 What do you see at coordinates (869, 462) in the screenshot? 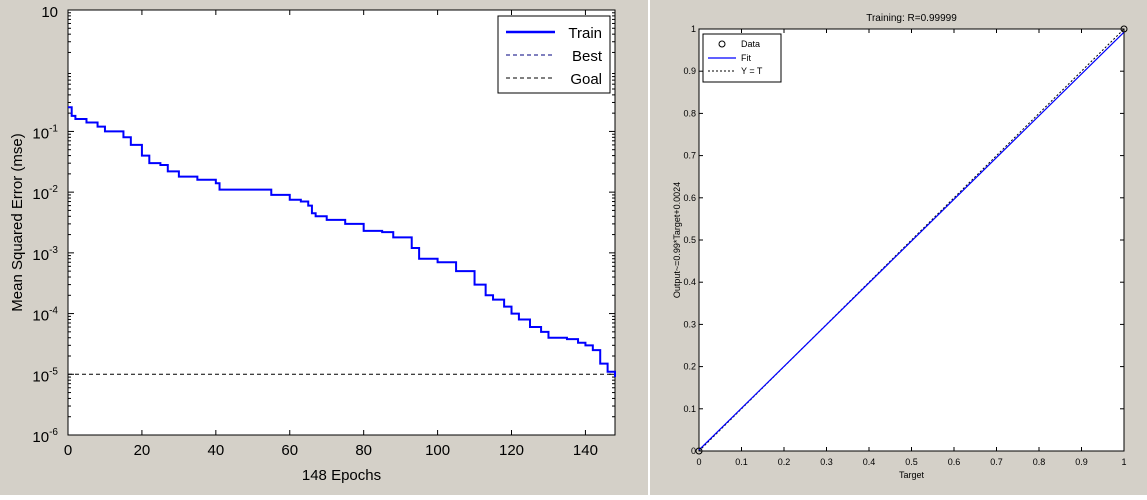
I see `x-tick-label: 0.4` at bounding box center [869, 462].